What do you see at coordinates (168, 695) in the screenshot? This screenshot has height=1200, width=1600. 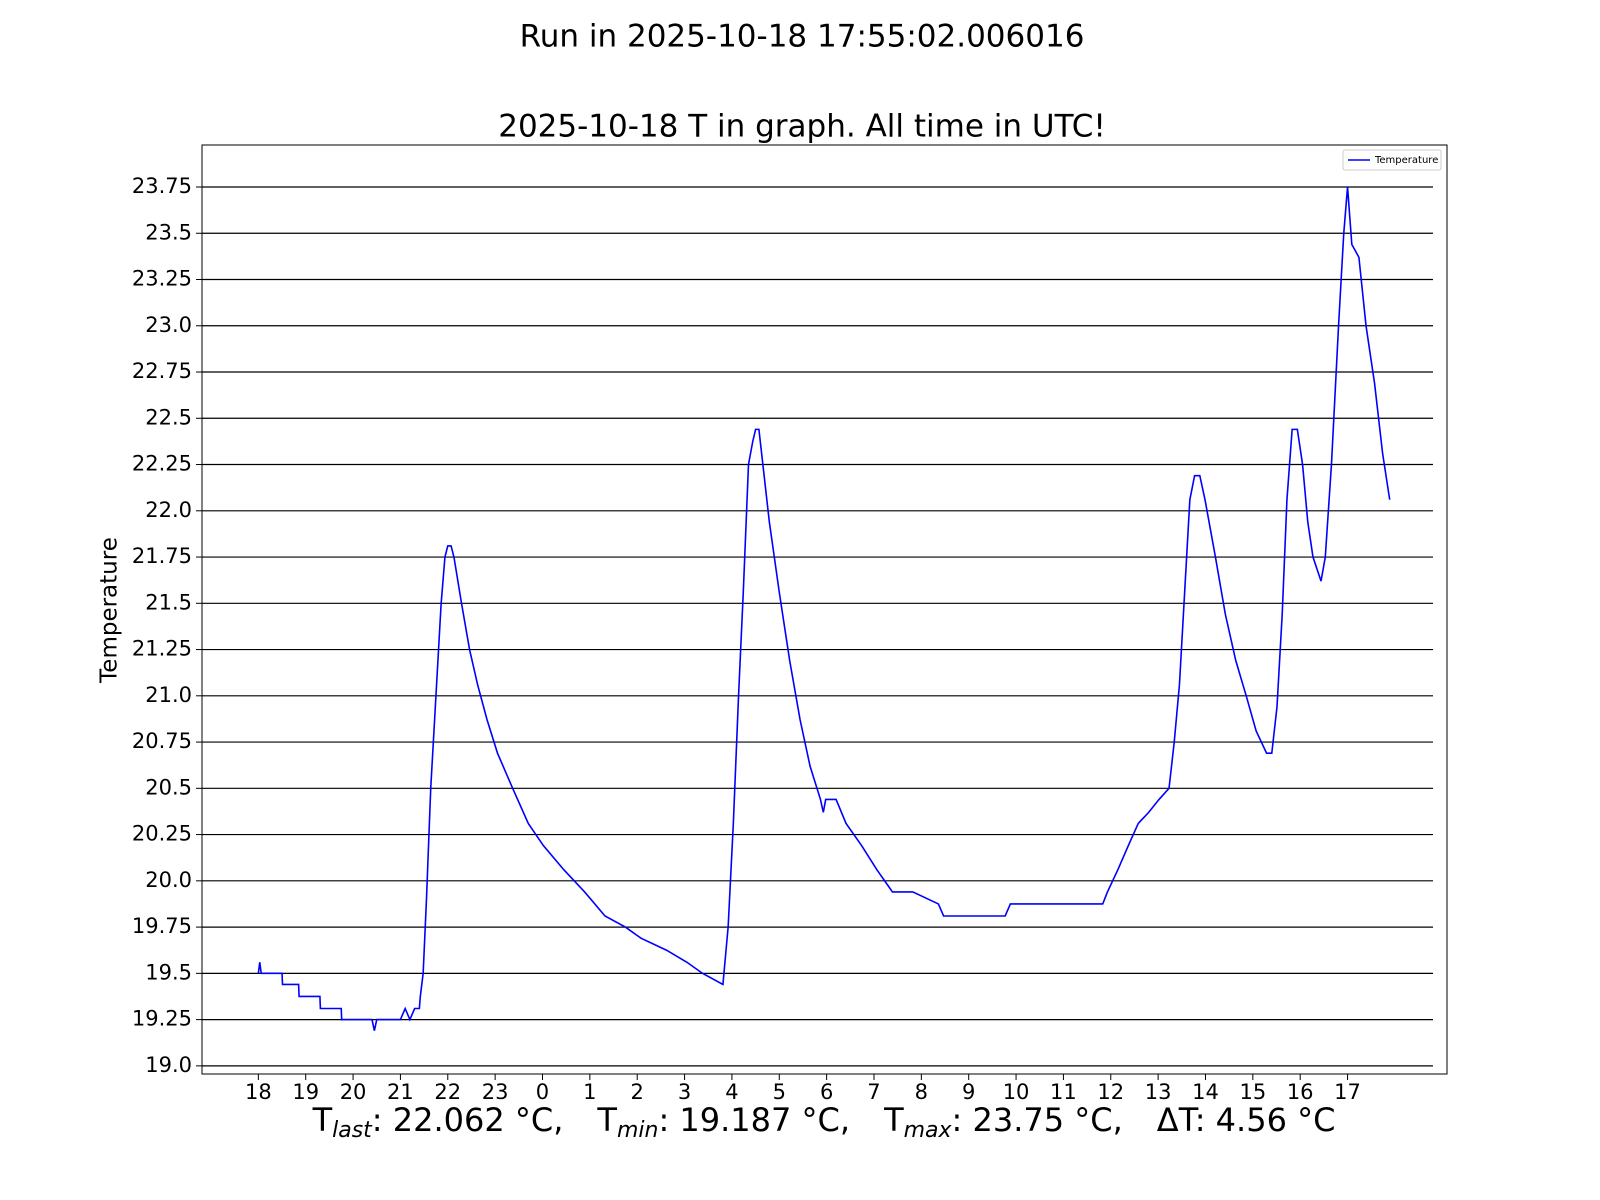 I see `y-tick-label: 21.0` at bounding box center [168, 695].